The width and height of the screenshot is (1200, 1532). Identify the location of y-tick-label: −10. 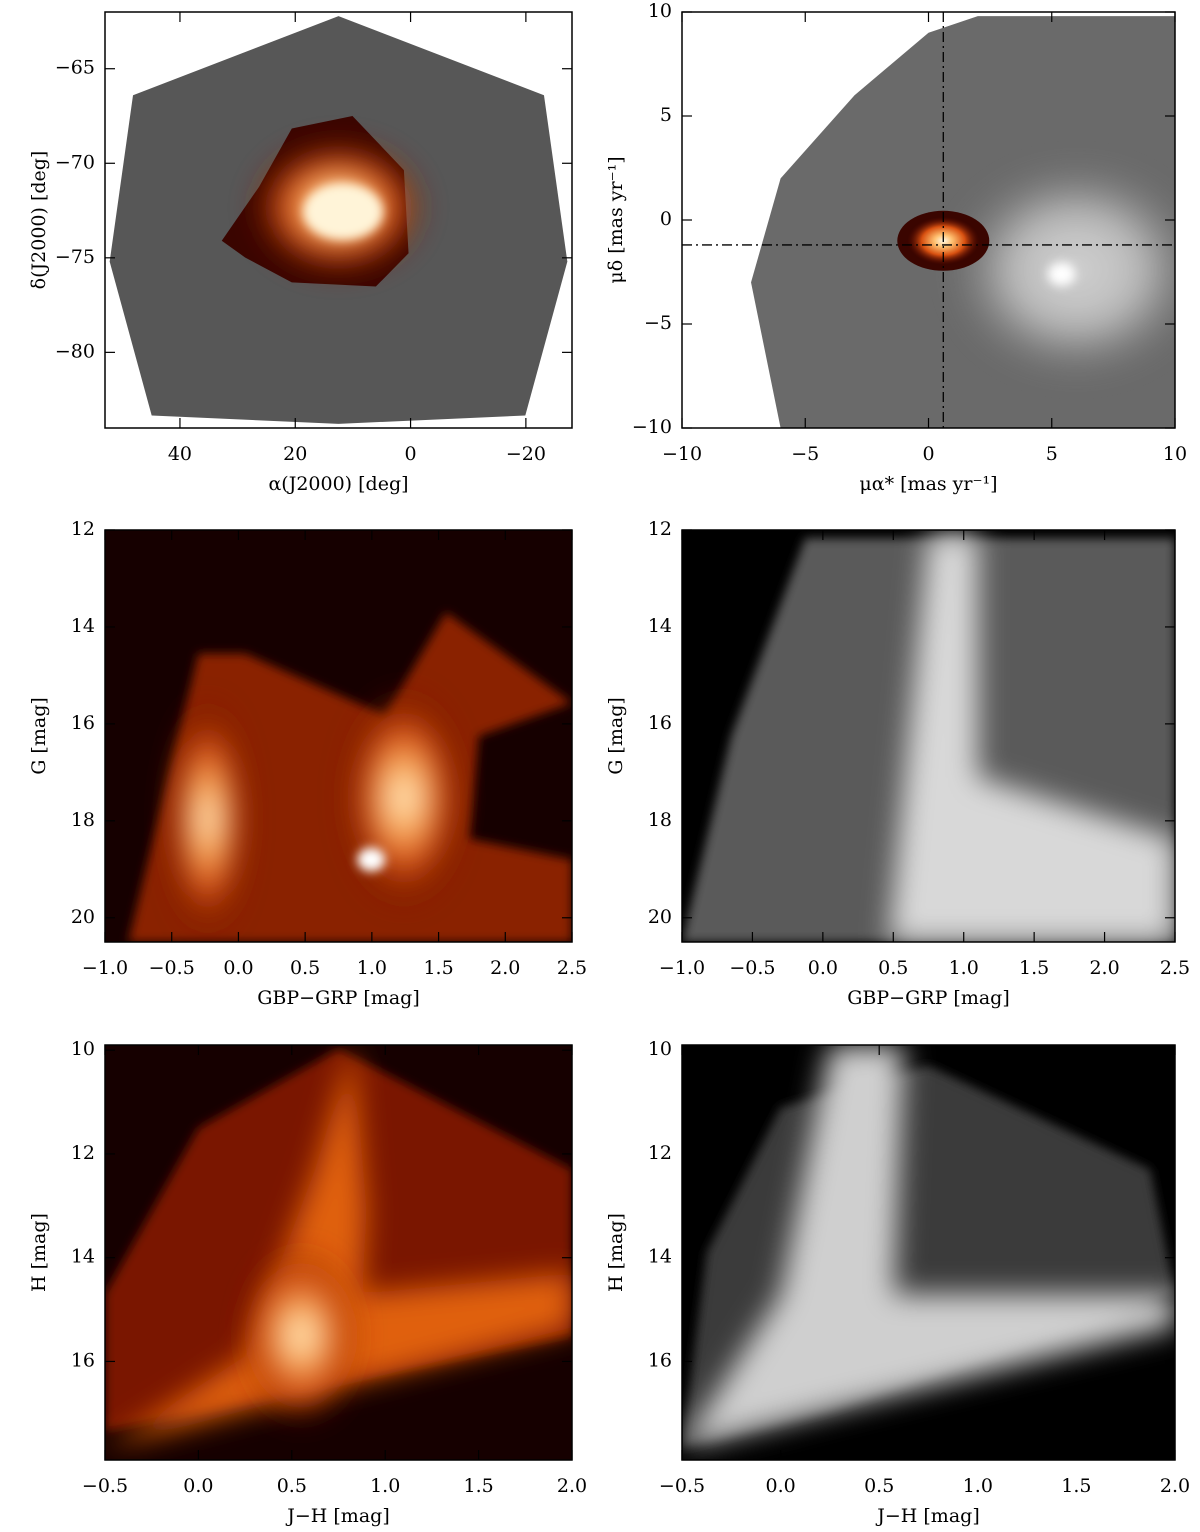
(652, 427).